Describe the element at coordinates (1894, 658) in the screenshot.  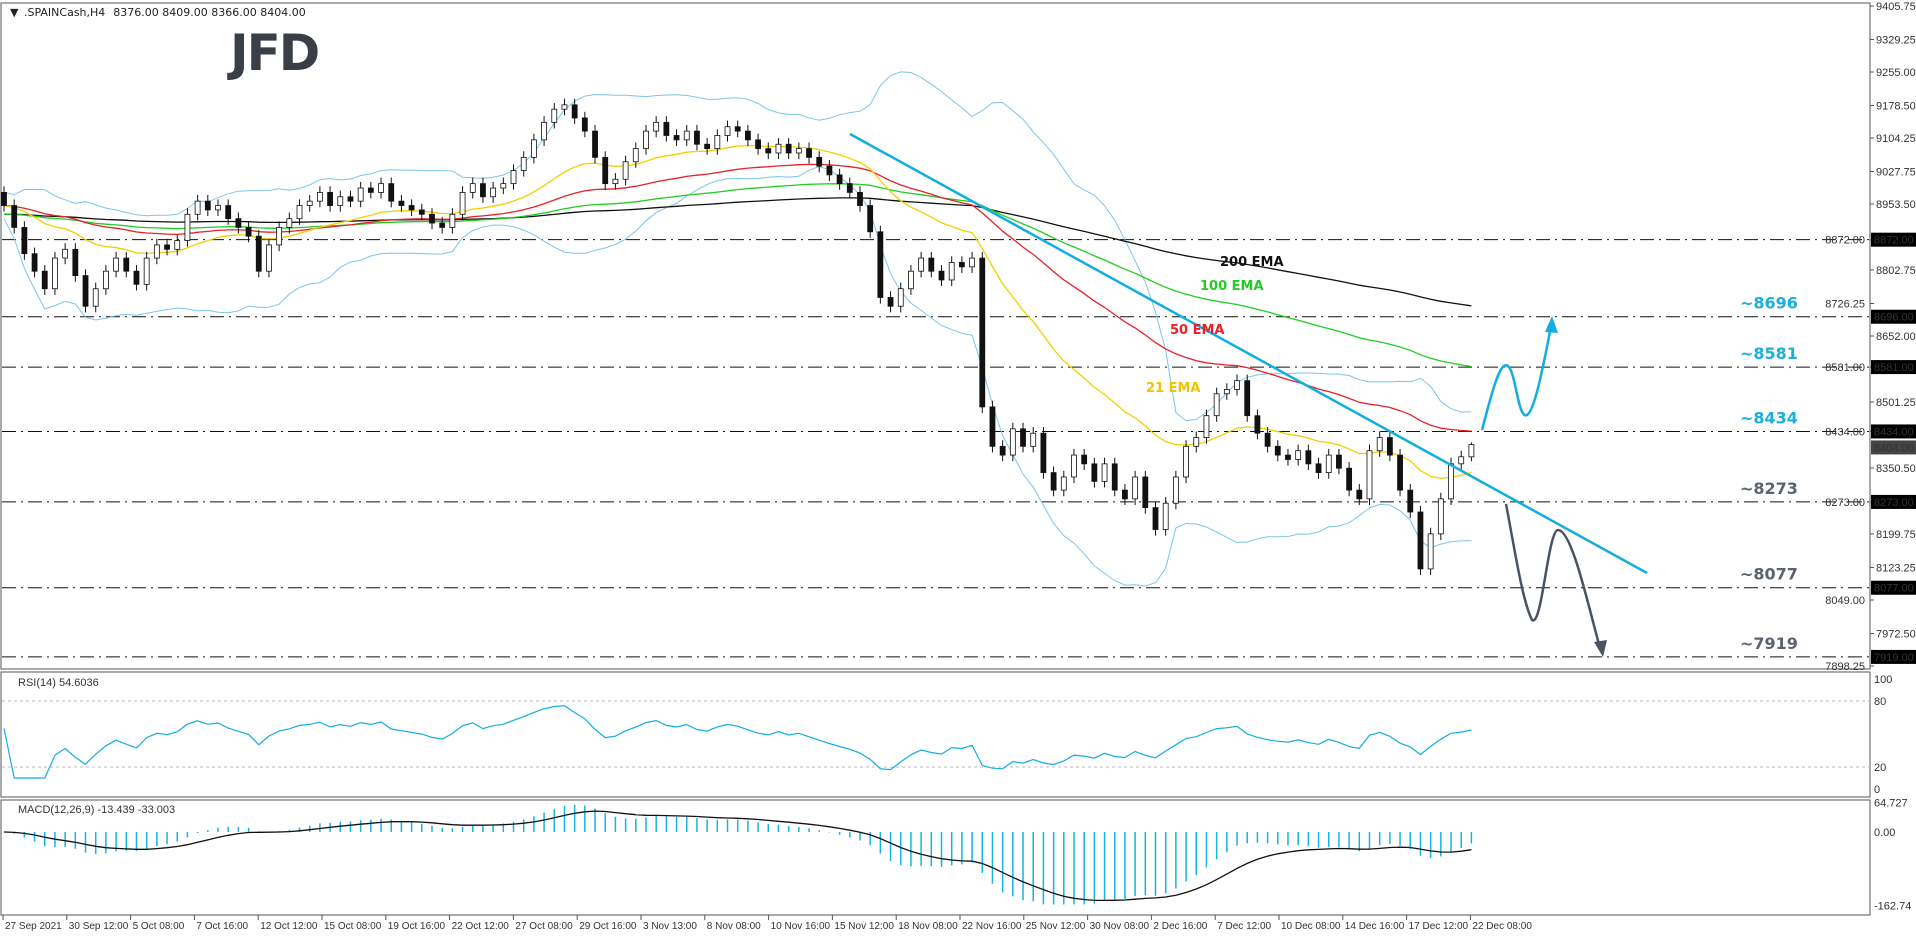
I see `level-axis-label: 7919.00` at that location.